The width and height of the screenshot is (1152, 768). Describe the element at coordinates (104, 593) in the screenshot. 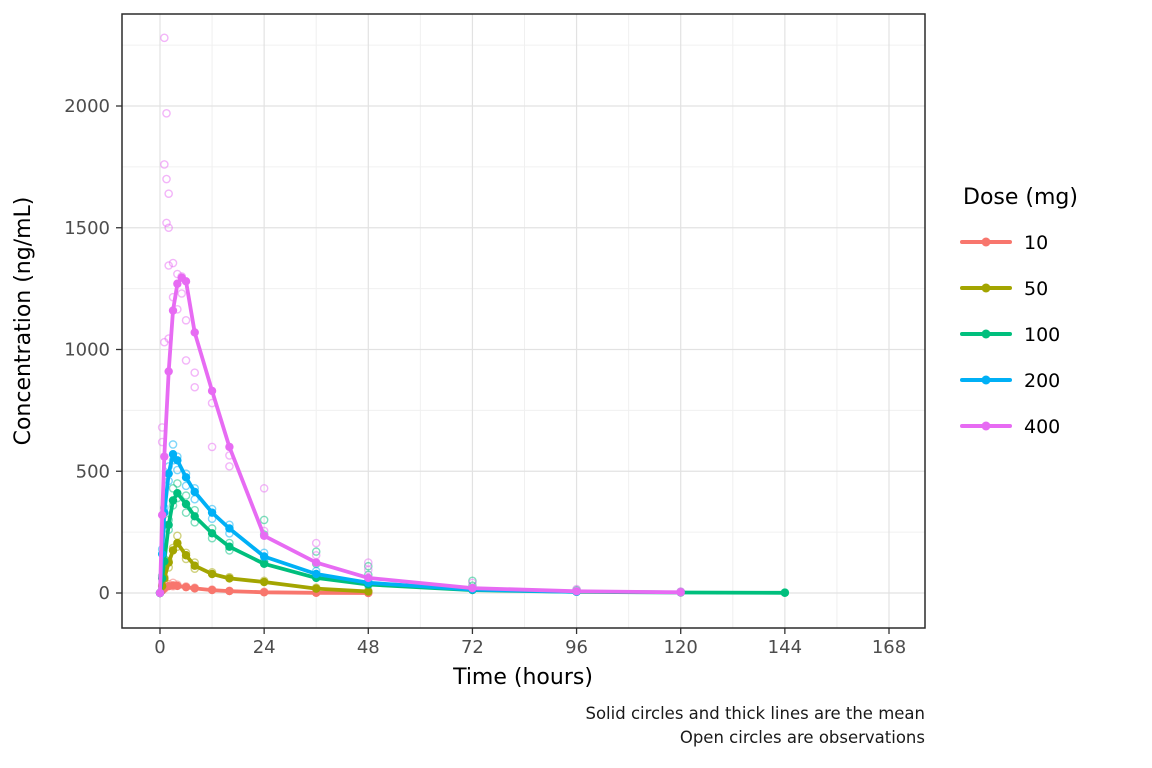

I see `y-tick-label: 0` at that location.